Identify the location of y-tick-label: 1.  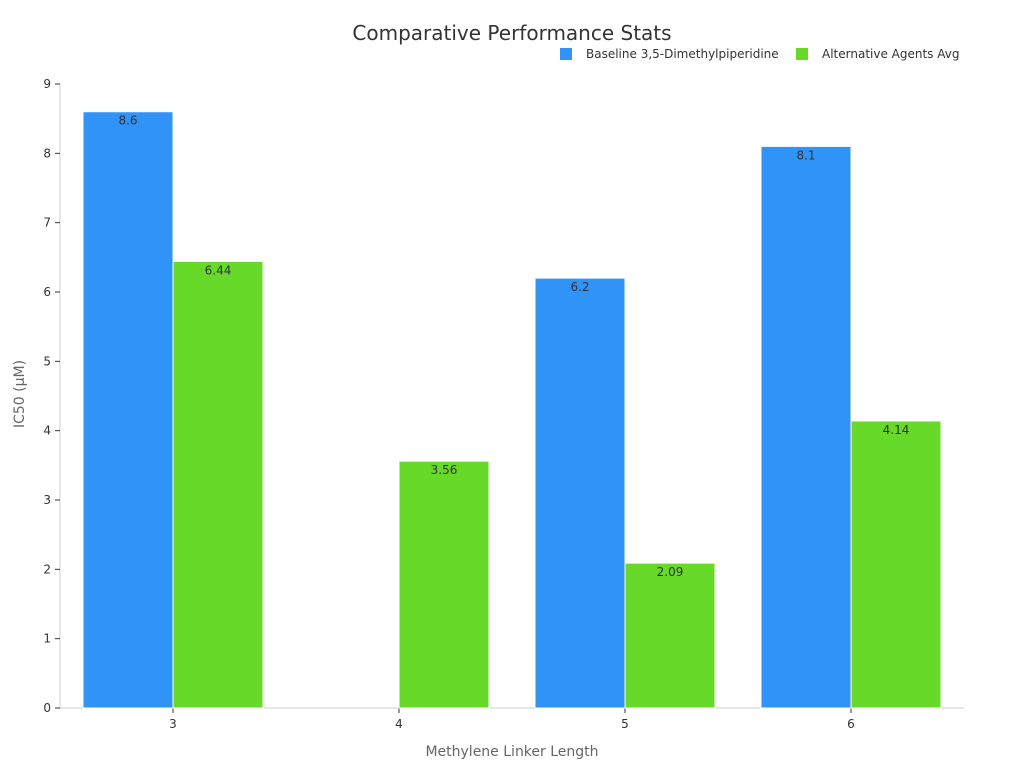
(47, 639).